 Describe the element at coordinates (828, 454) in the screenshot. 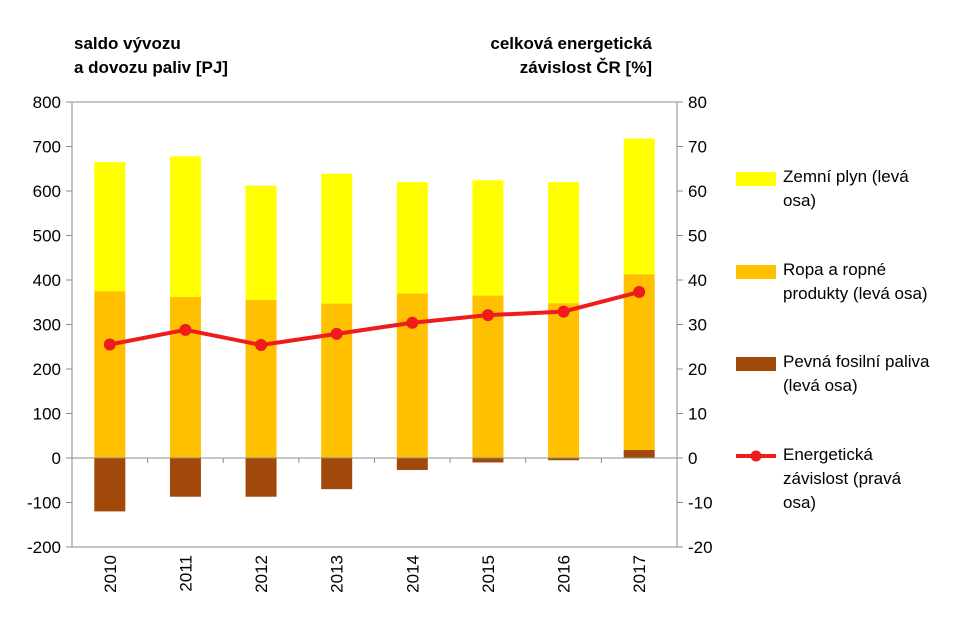

I see `legend-label-dependency-line-1: Energetická` at that location.